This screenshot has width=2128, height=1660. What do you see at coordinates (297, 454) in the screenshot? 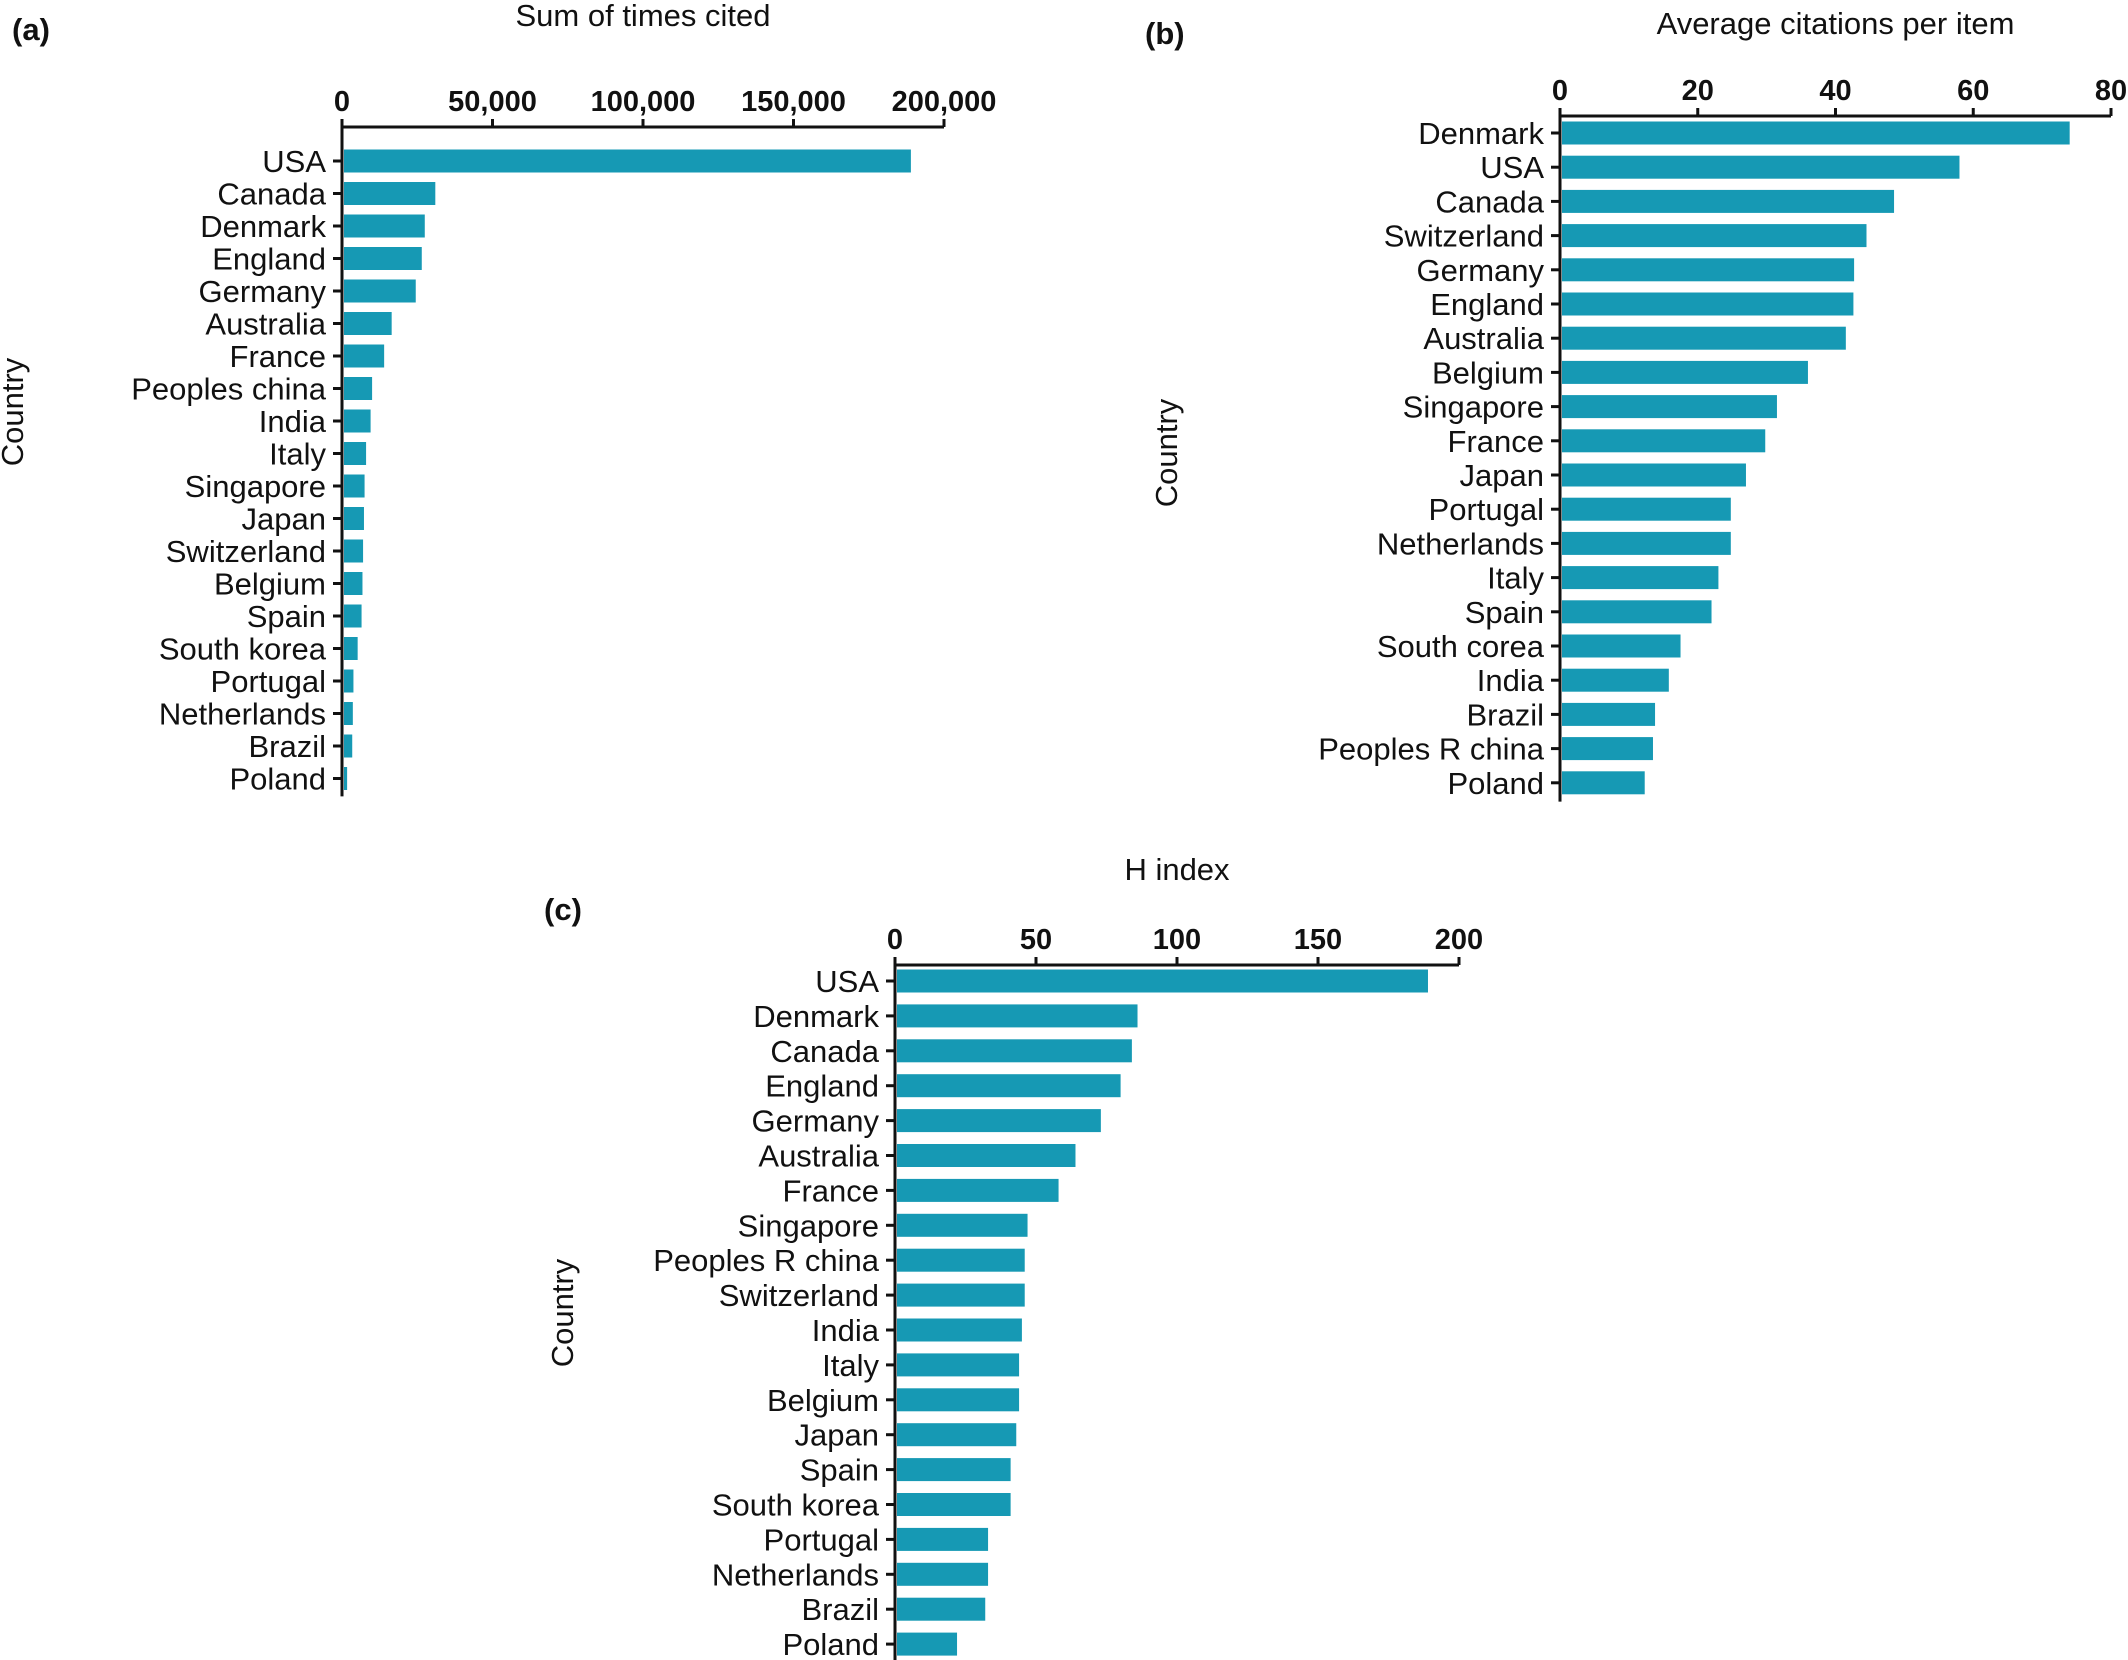
I see `chart-a-category-label: Italy` at bounding box center [297, 454].